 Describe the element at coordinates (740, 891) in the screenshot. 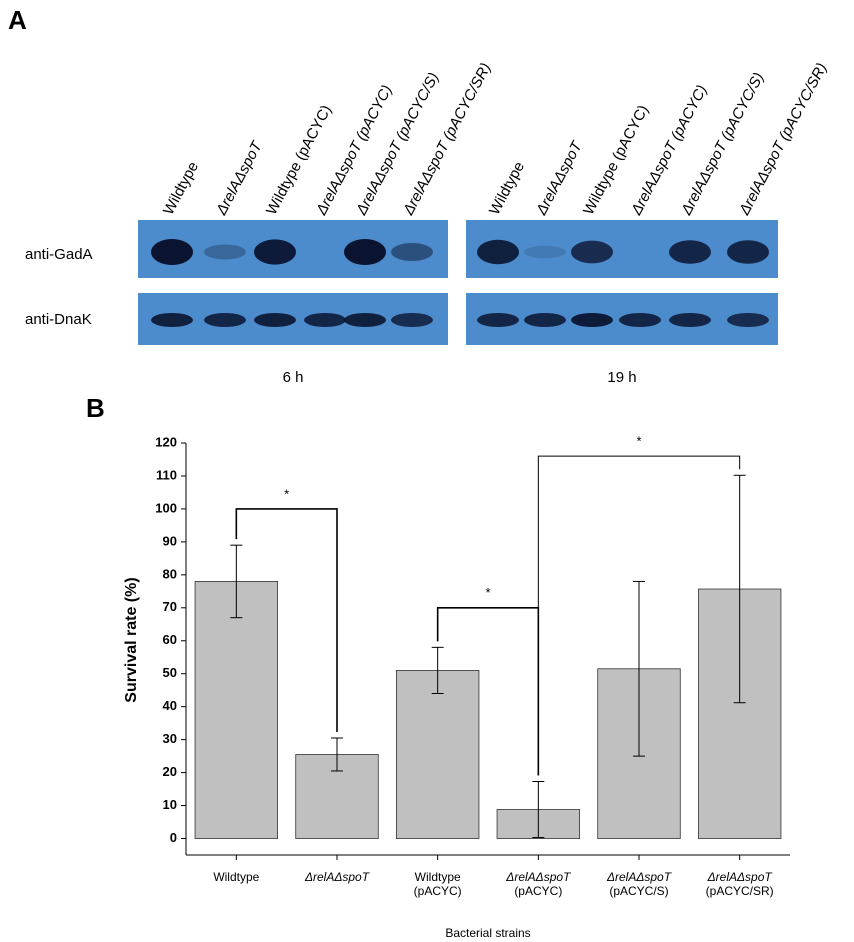

I see `x-tick-label: (pACYC/SR)` at that location.